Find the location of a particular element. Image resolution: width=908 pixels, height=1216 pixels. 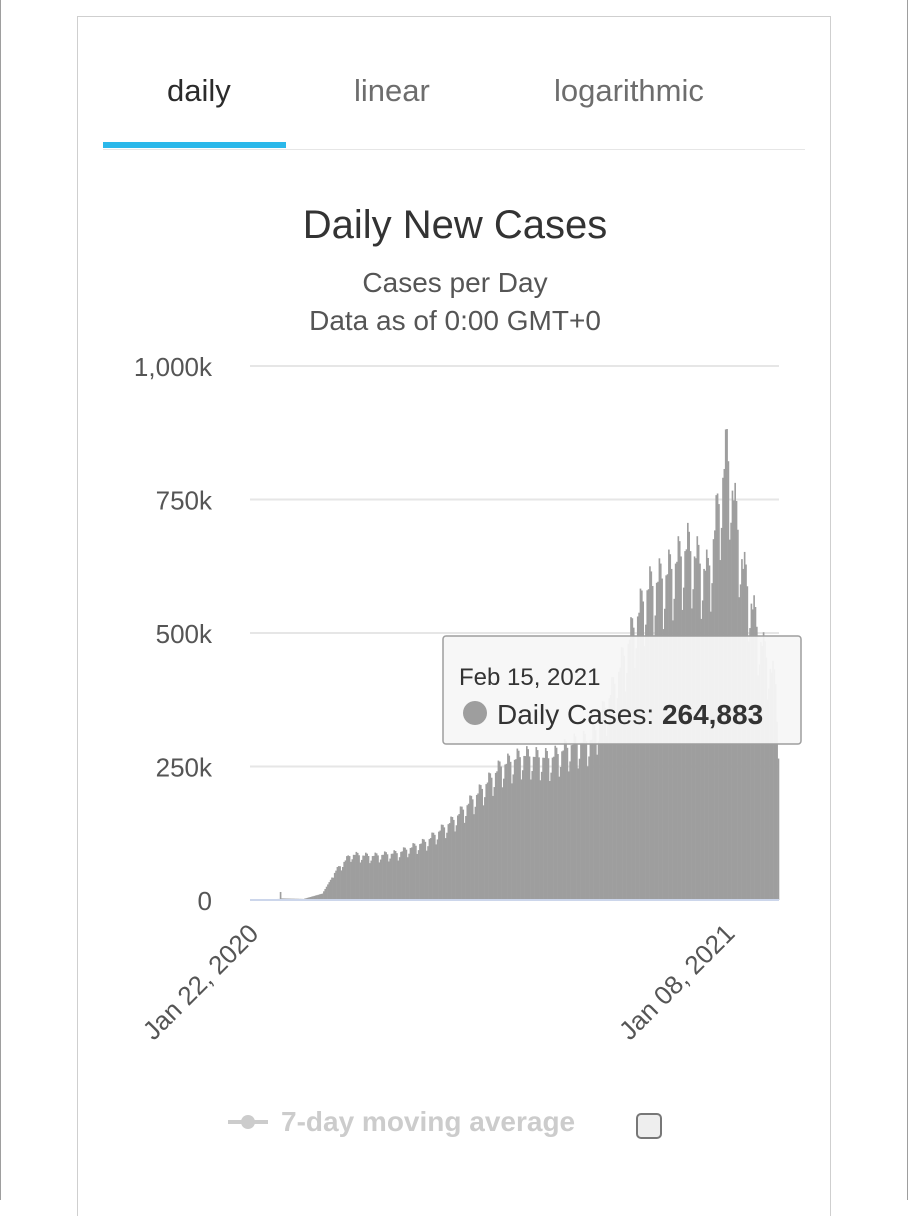

legend-7day-moving-average: 7-day moving average is located at coordinates (401, 1121).